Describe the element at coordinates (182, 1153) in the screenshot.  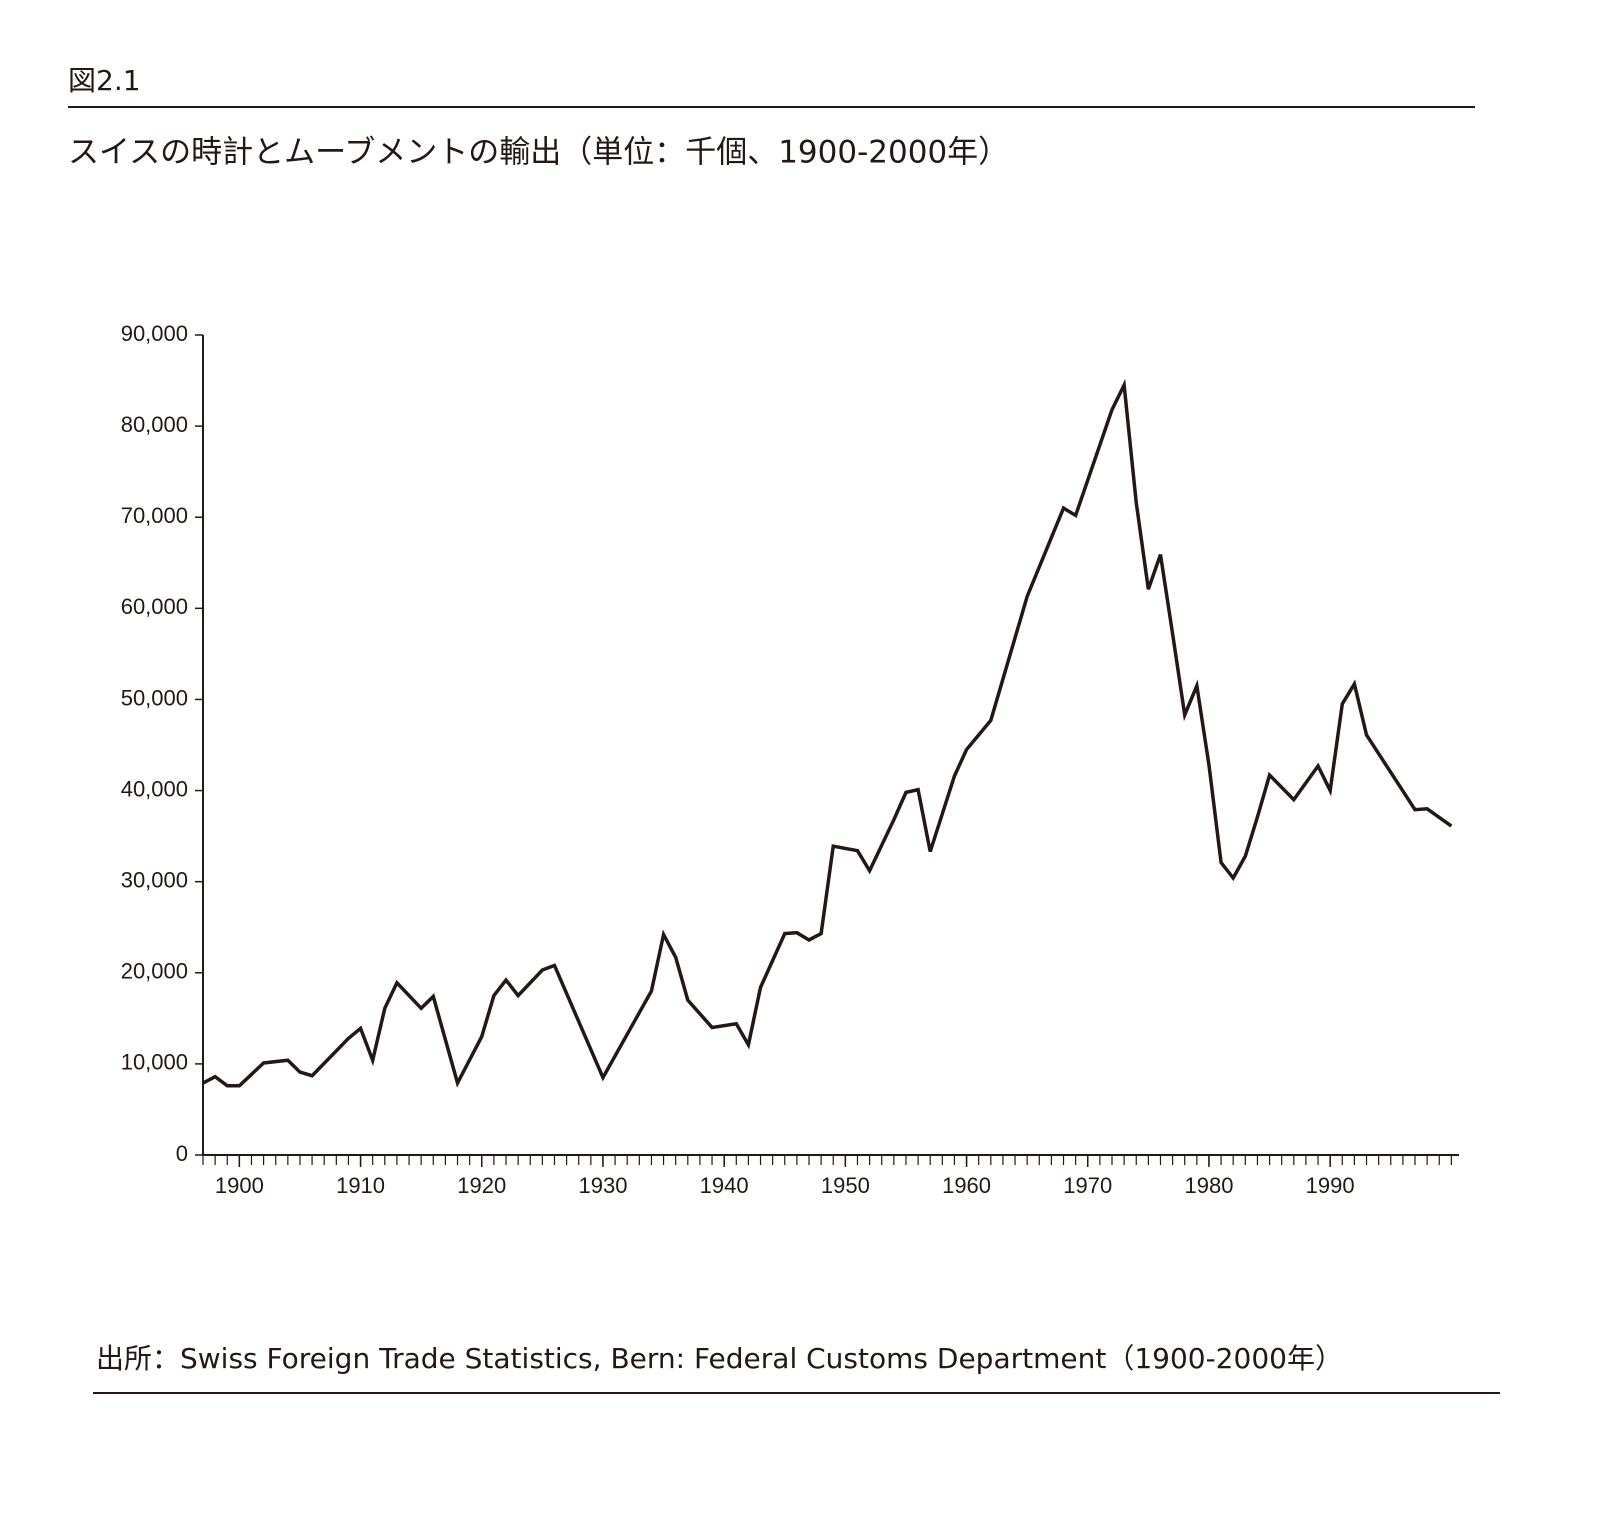
I see `y-tick-label: 0` at that location.